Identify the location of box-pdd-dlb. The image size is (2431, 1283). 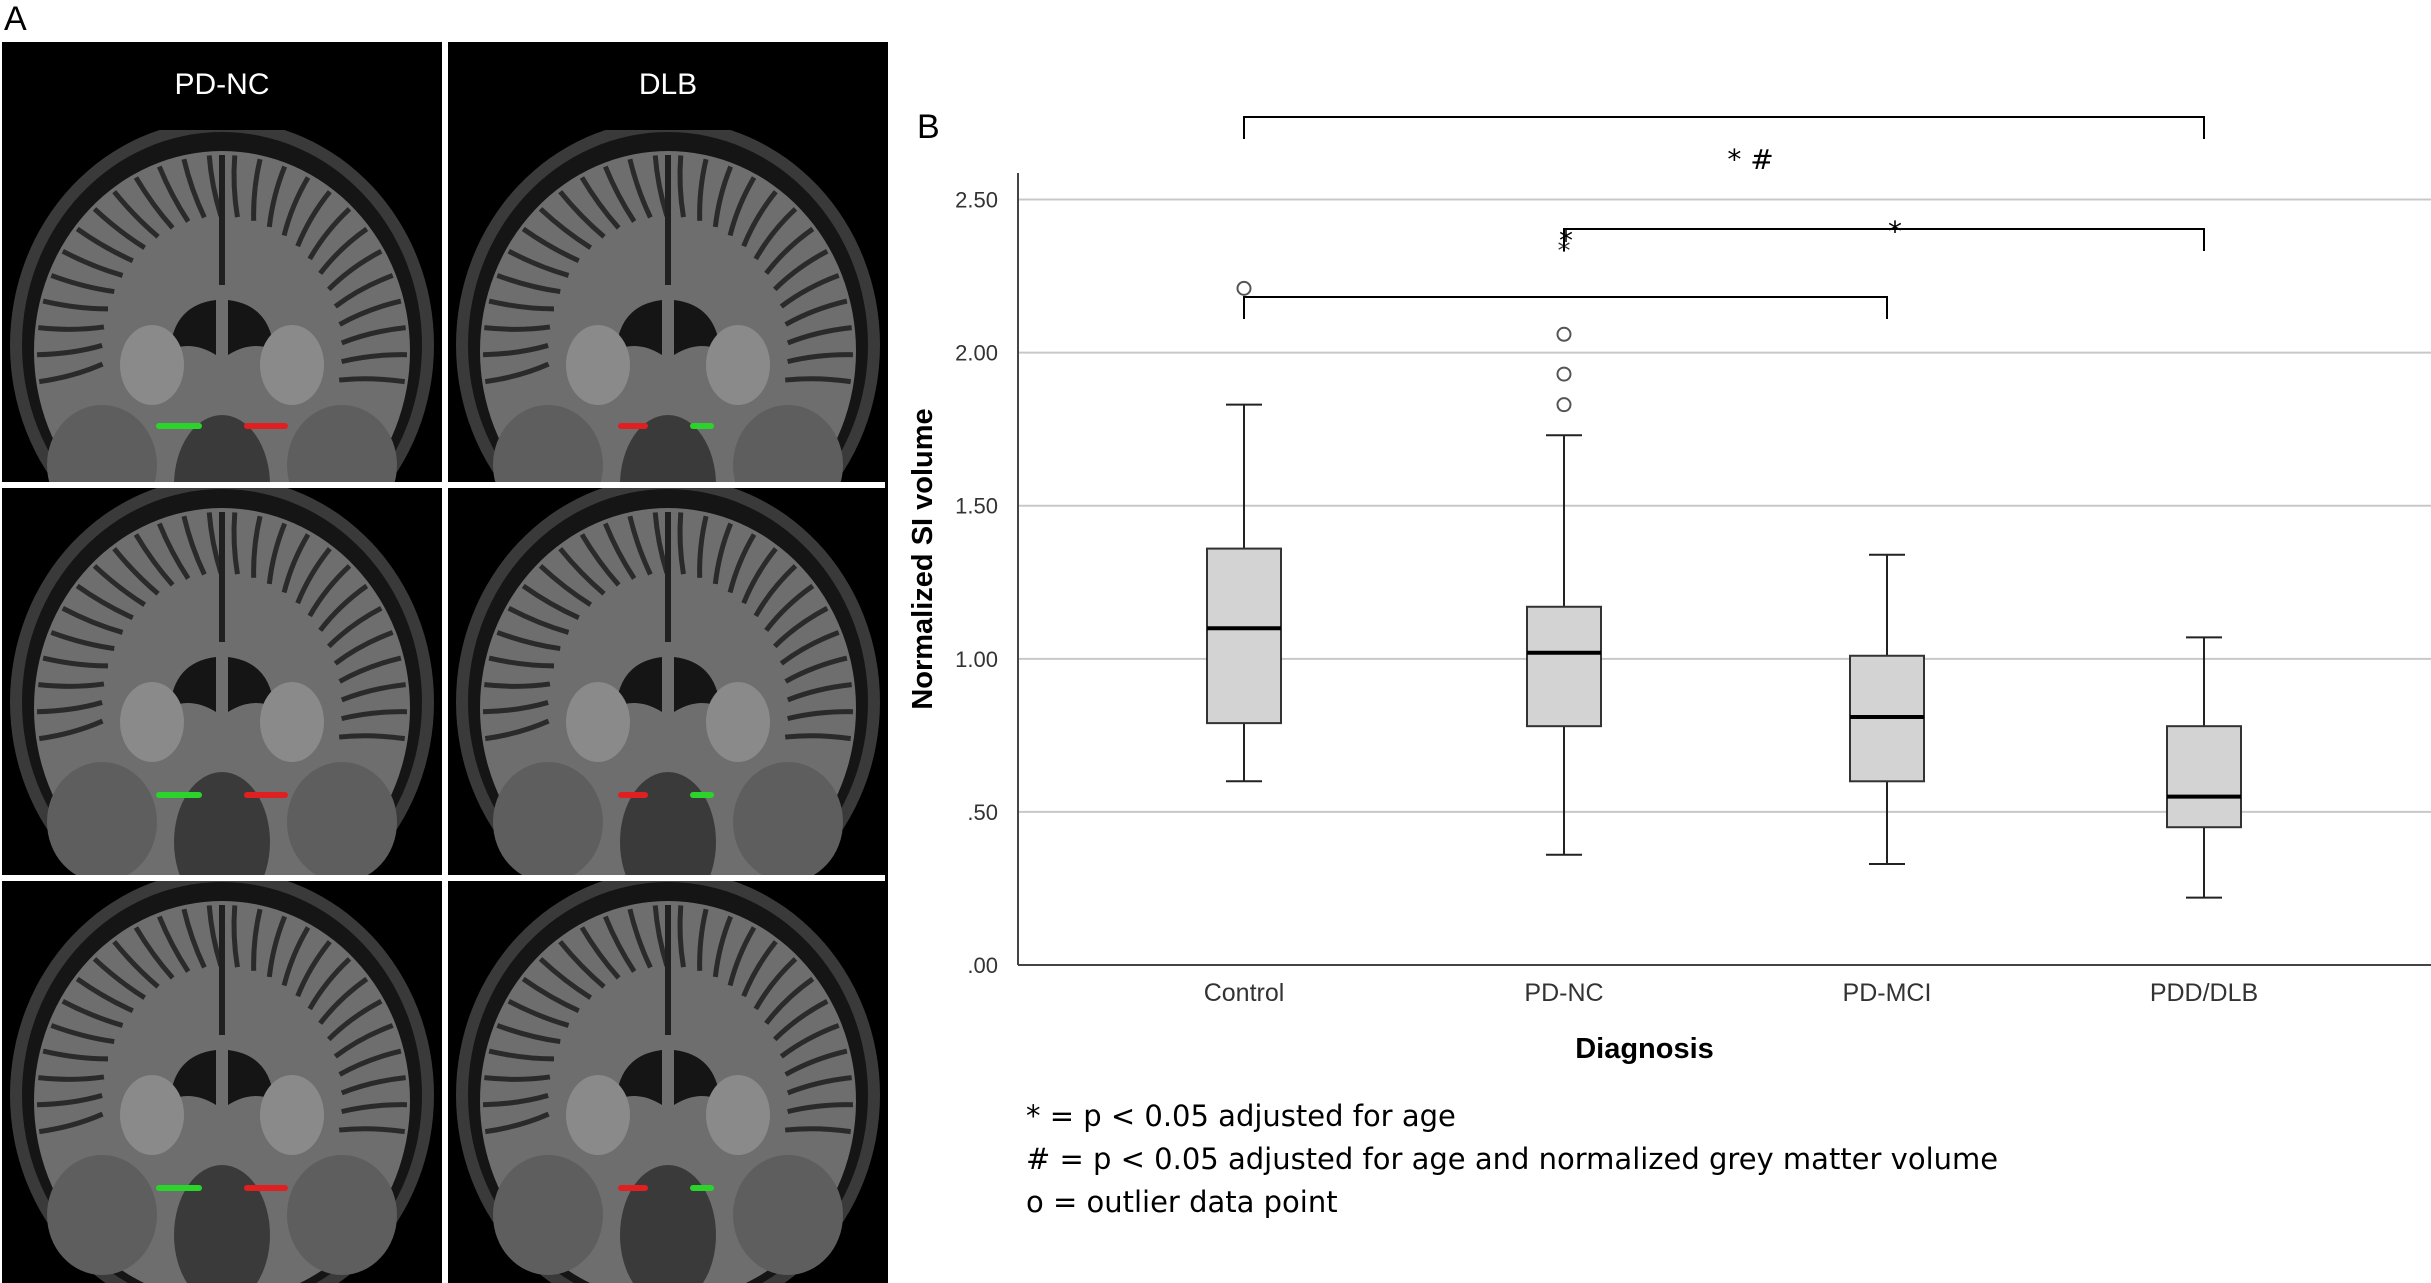
(2204, 767).